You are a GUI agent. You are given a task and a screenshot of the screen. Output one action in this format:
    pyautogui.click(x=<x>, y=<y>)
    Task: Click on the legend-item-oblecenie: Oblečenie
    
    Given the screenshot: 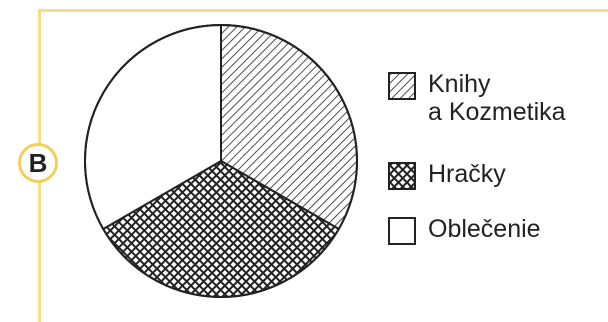 What is the action you would take?
    pyautogui.click(x=464, y=230)
    